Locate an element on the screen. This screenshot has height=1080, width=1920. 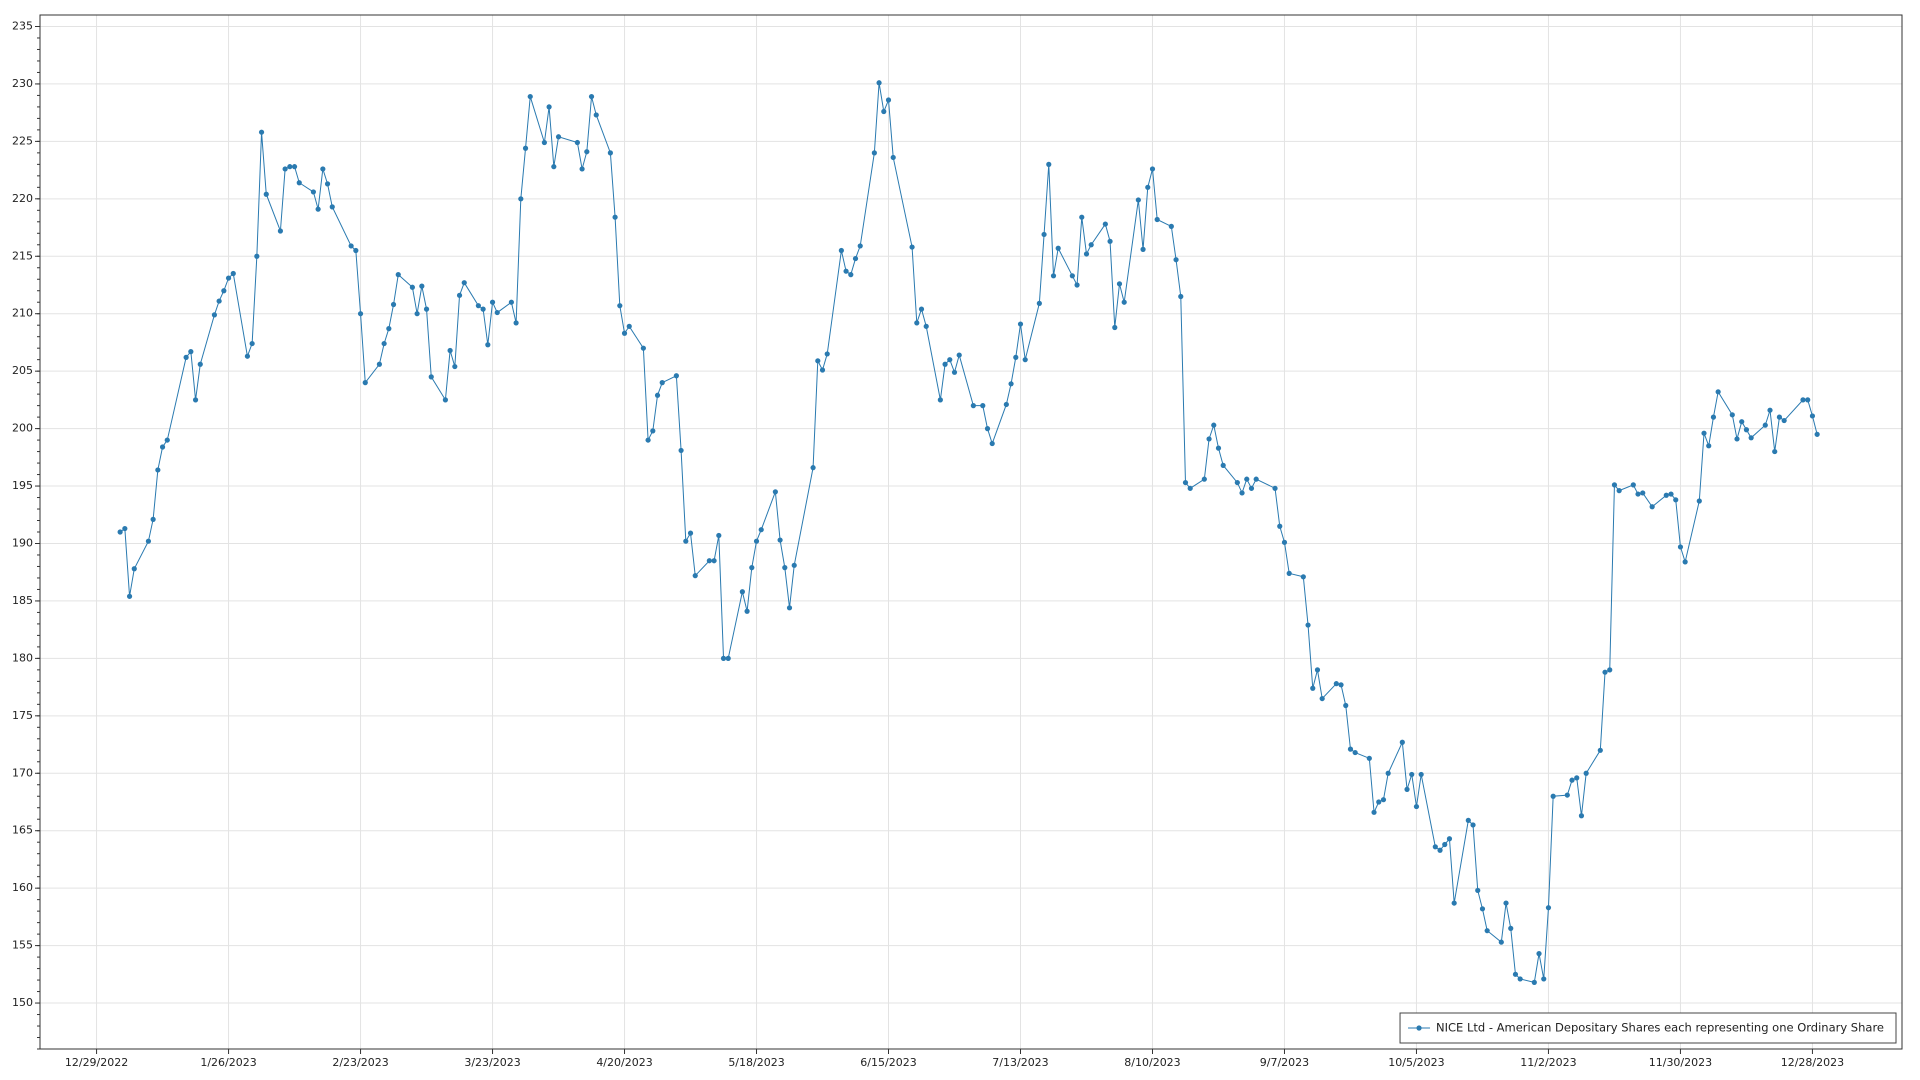
y-tick-label: 225 is located at coordinates (22, 140).